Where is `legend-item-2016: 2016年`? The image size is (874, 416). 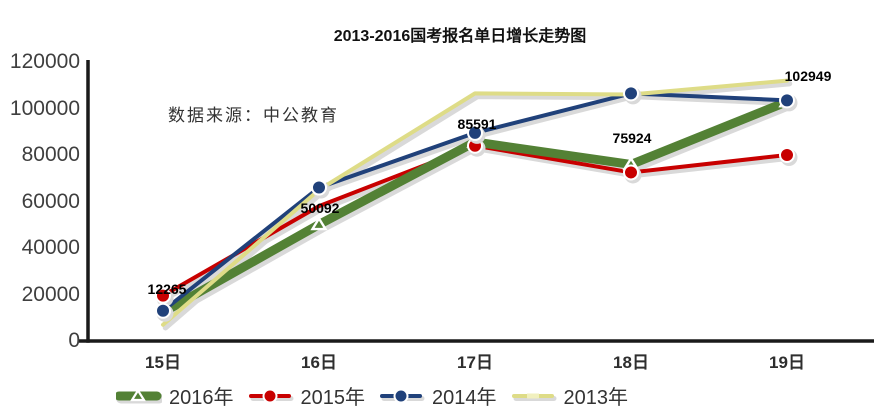 legend-item-2016: 2016年 is located at coordinates (175, 395).